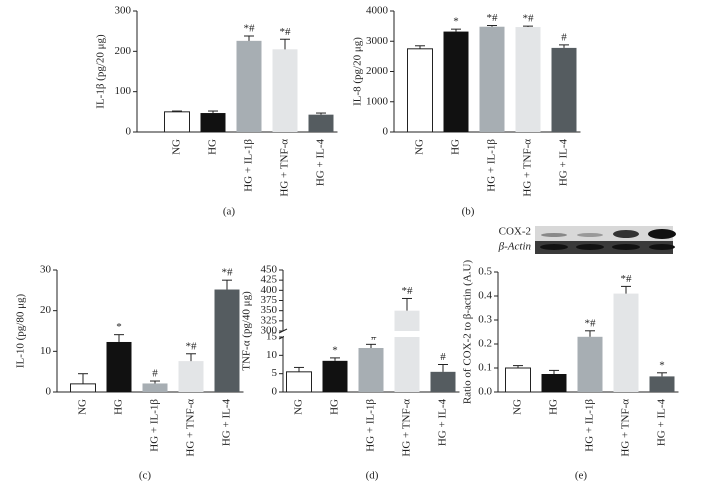 The width and height of the screenshot is (703, 493). I want to click on y-tick-label: 0.1, so click(485, 368).